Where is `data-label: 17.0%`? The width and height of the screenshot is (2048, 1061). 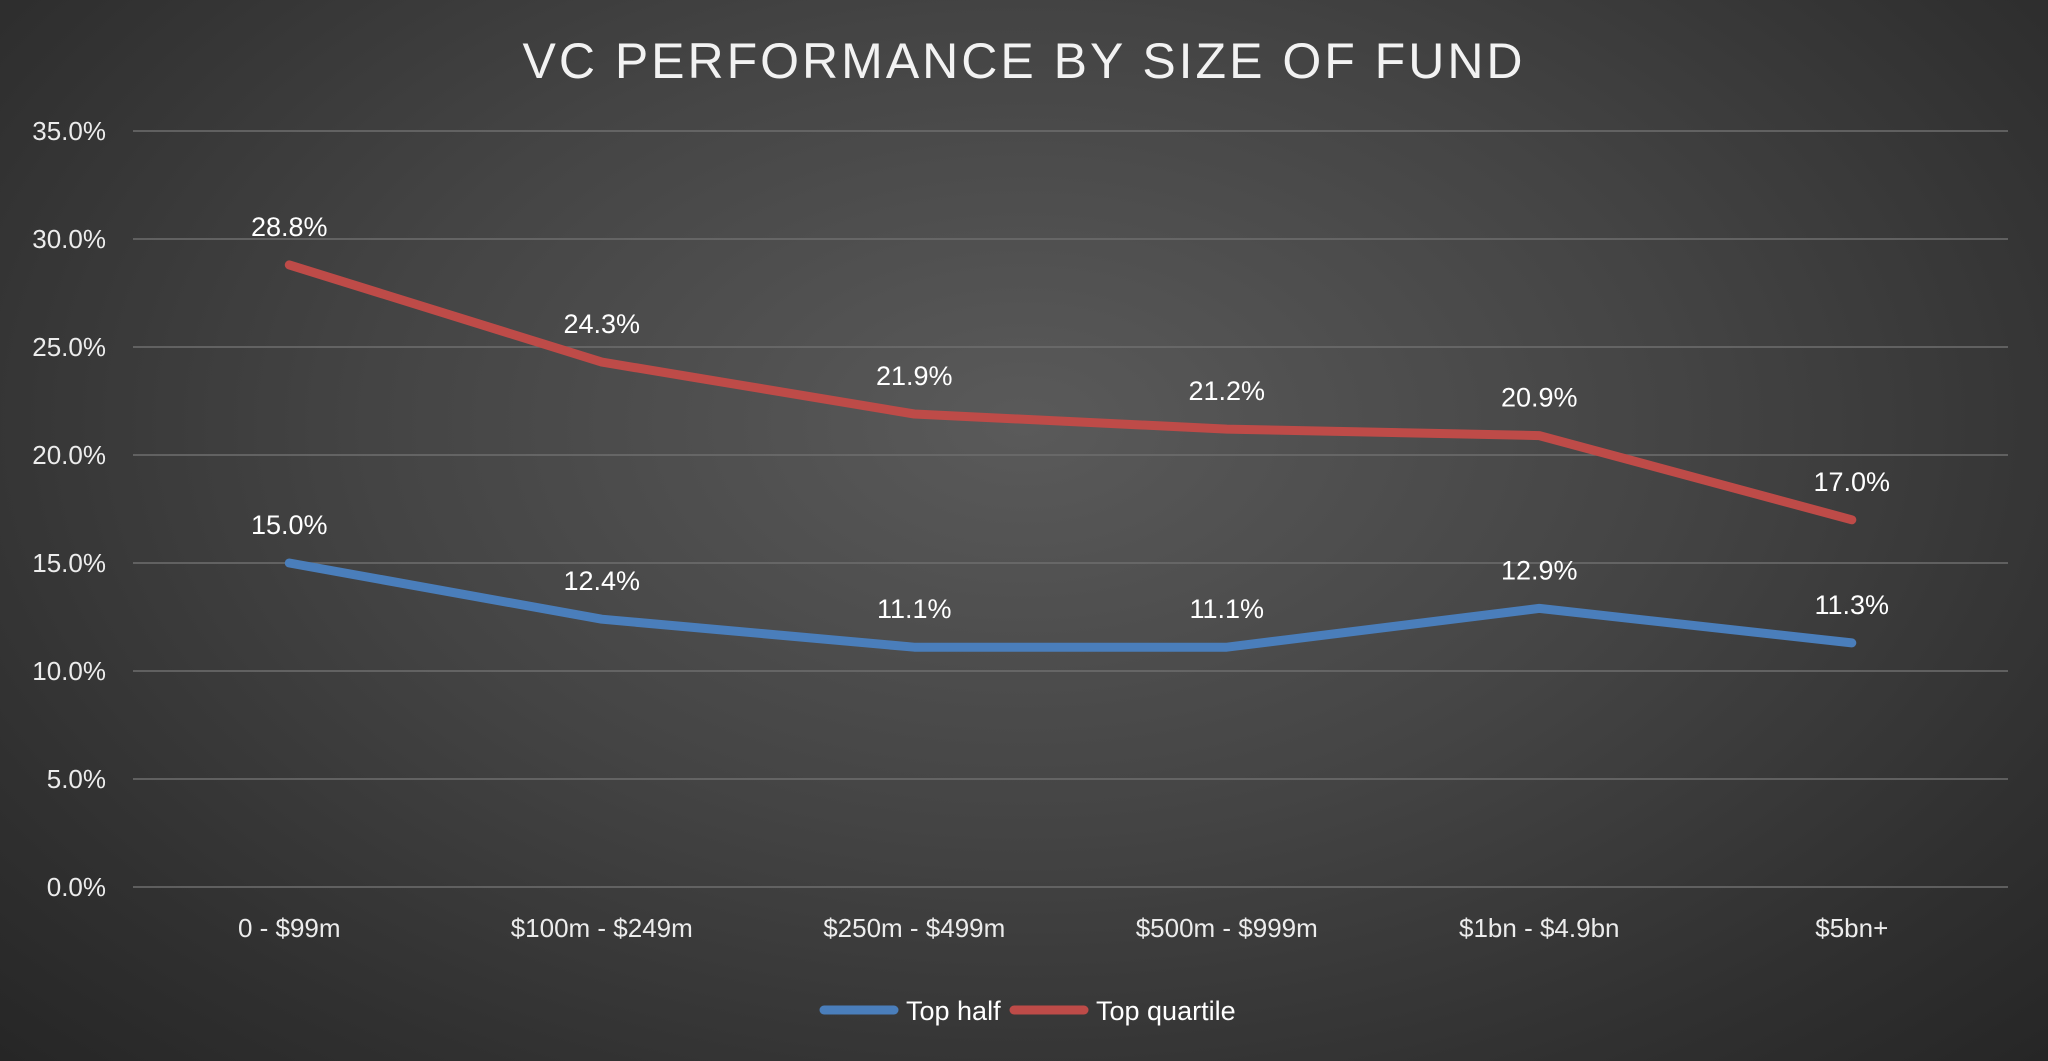
data-label: 17.0% is located at coordinates (1851, 482).